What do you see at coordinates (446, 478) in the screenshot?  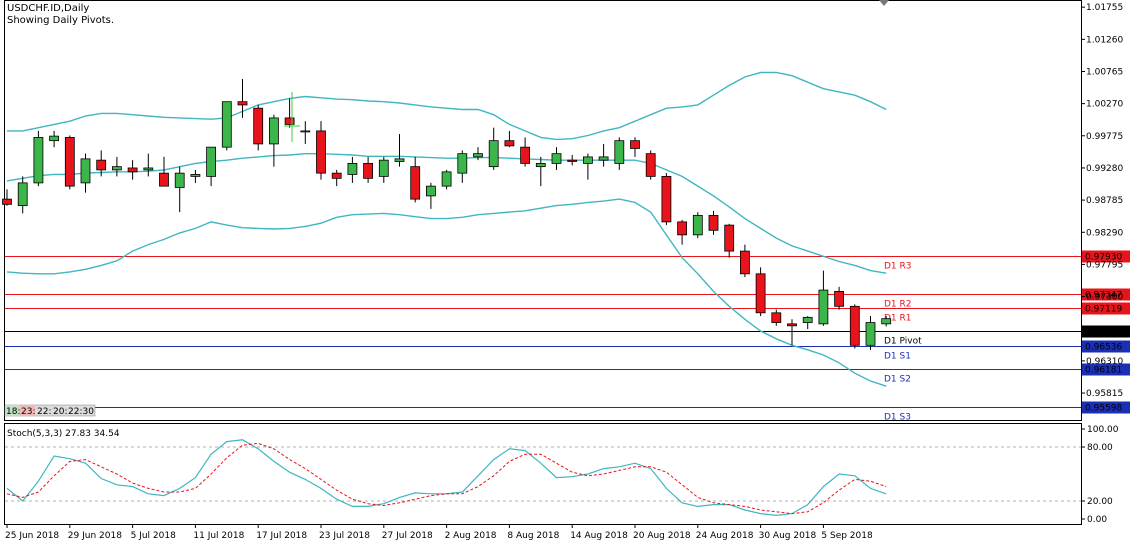 I see `stoch-signal-line` at bounding box center [446, 478].